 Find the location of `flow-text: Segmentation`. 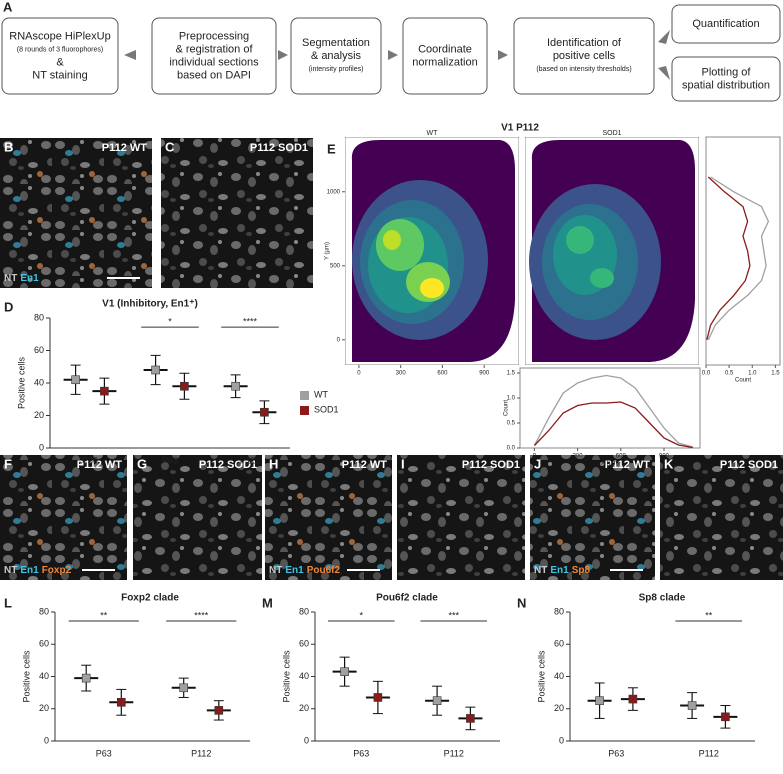

flow-text: Segmentation is located at coordinates (336, 43).